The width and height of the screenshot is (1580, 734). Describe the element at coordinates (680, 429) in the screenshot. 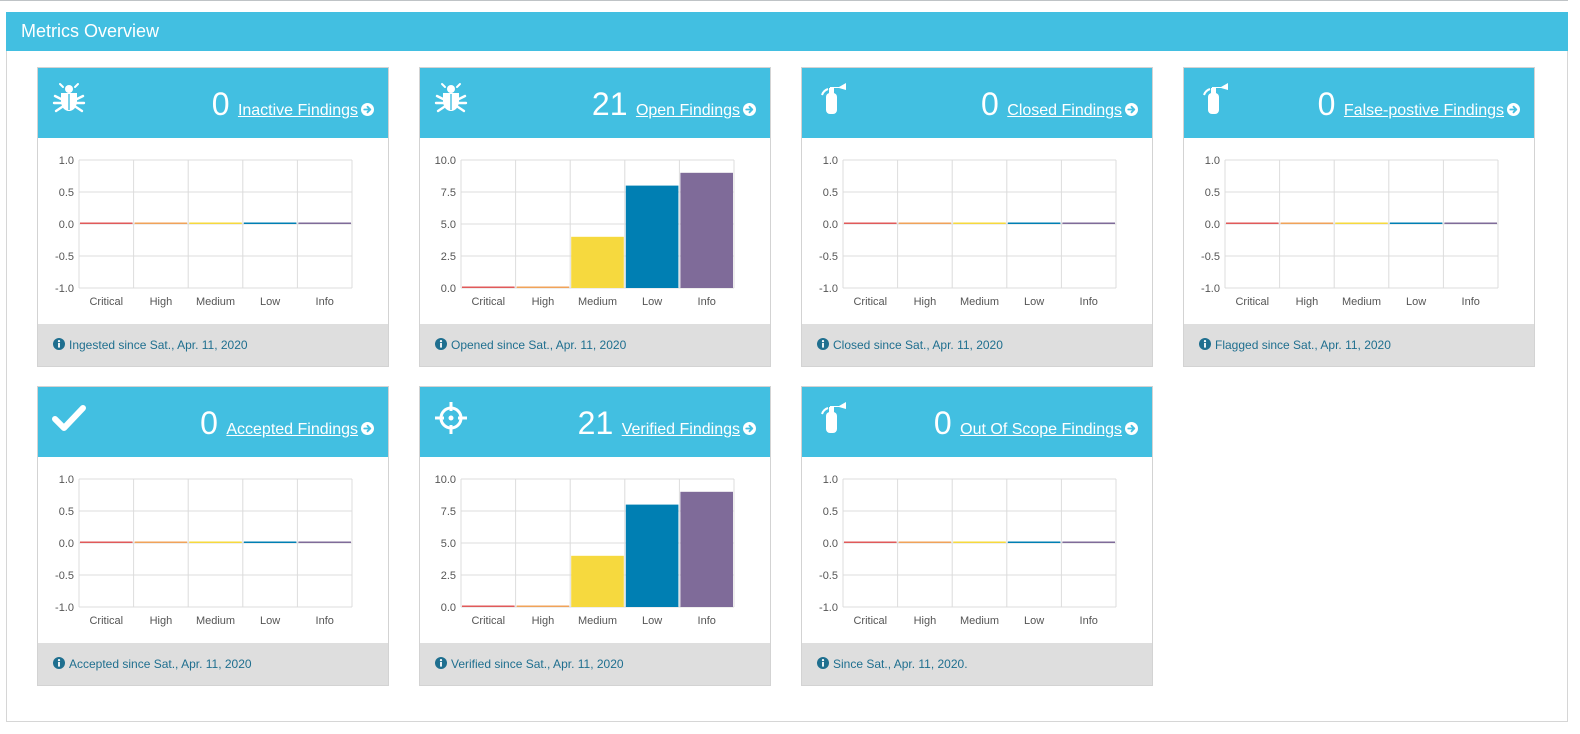

I see `findings-link-label: Verified Findings` at that location.